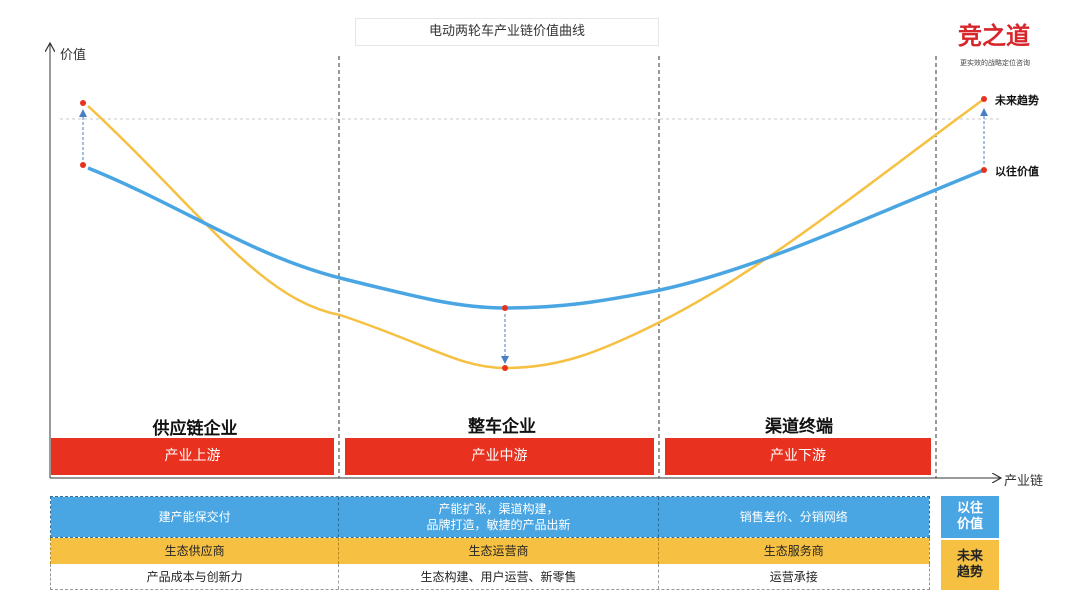 Image resolution: width=1080 pixels, height=608 pixels. Describe the element at coordinates (195, 429) in the screenshot. I see `segment-title-upstream: 供应链企业` at that location.